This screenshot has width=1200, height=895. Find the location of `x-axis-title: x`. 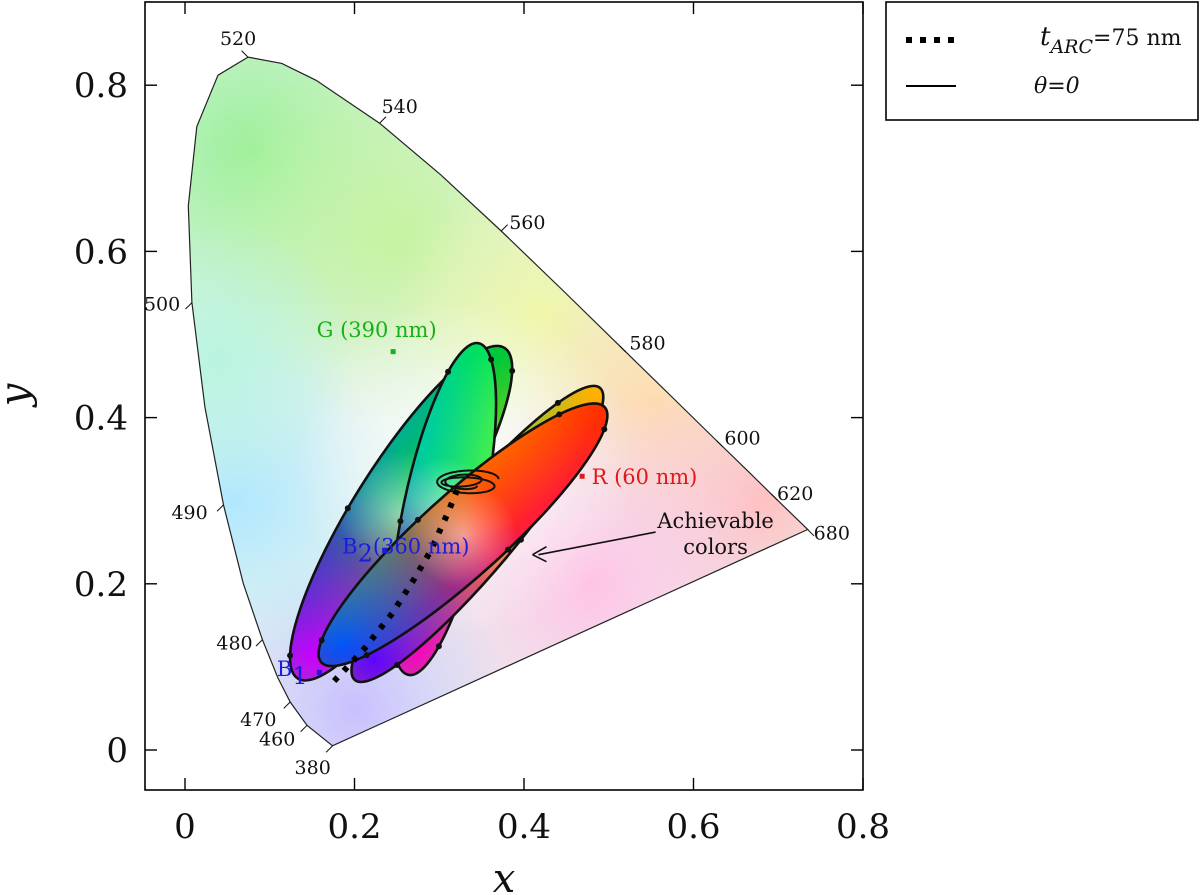

x-axis-title: x is located at coordinates (504, 875).